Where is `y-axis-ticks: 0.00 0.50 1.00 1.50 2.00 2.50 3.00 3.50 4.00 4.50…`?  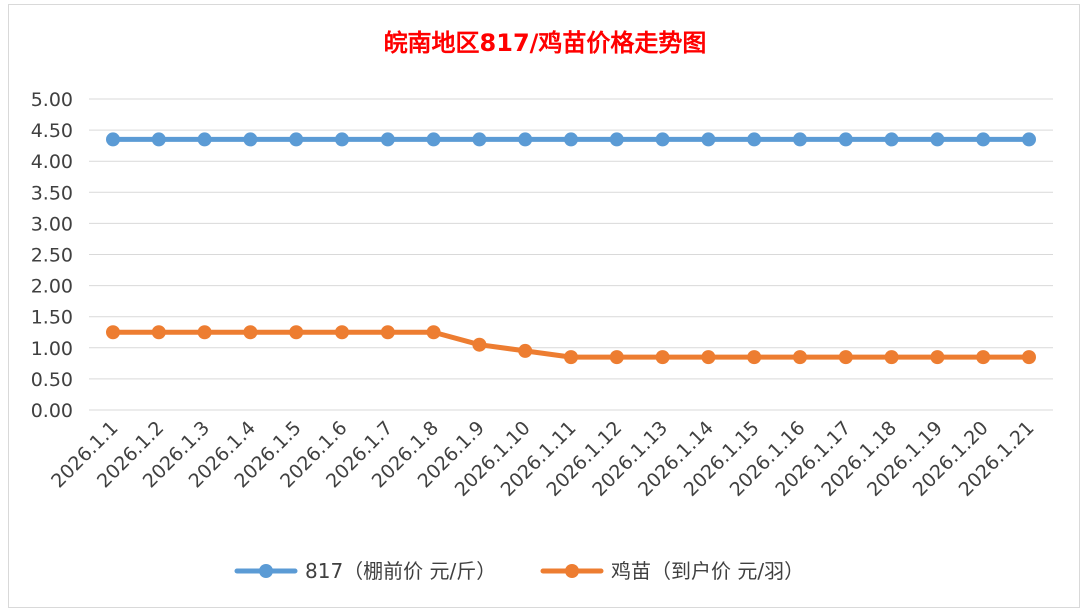 y-axis-ticks: 0.00 0.50 1.00 1.50 2.00 2.50 3.00 3.50 4.00 4.50… is located at coordinates (52, 255).